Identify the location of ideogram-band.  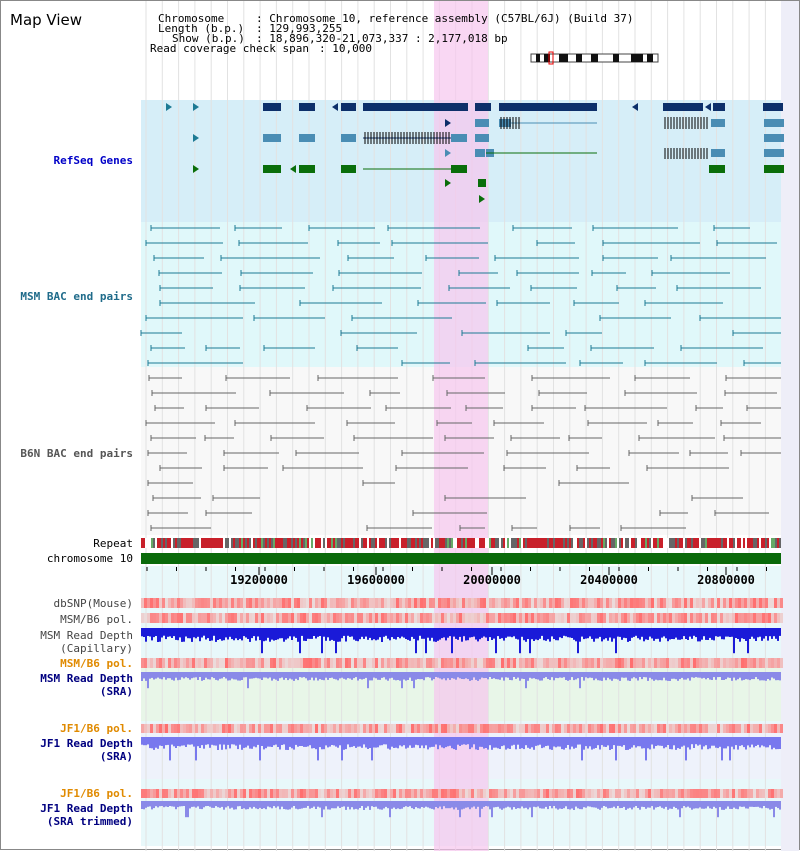
(547, 58).